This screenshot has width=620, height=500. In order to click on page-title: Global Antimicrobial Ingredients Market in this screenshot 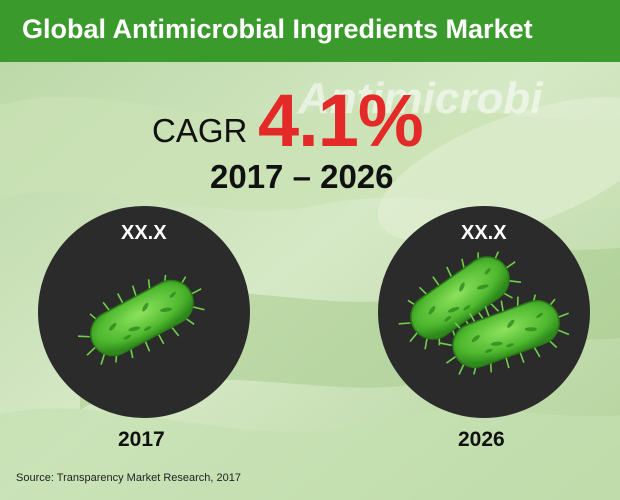, I will do `click(277, 29)`.